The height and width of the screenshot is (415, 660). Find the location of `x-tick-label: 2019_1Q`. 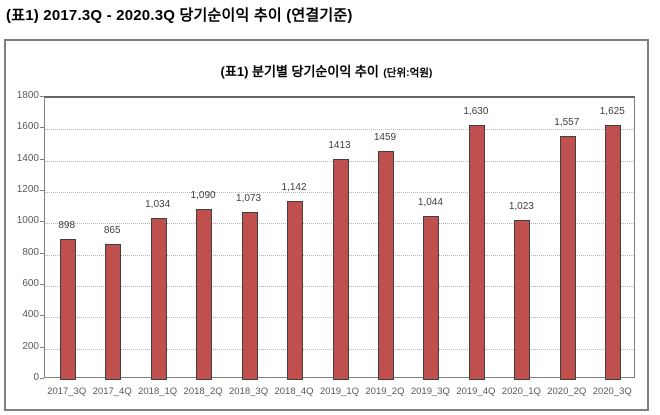

x-tick-label: 2019_1Q is located at coordinates (339, 391).